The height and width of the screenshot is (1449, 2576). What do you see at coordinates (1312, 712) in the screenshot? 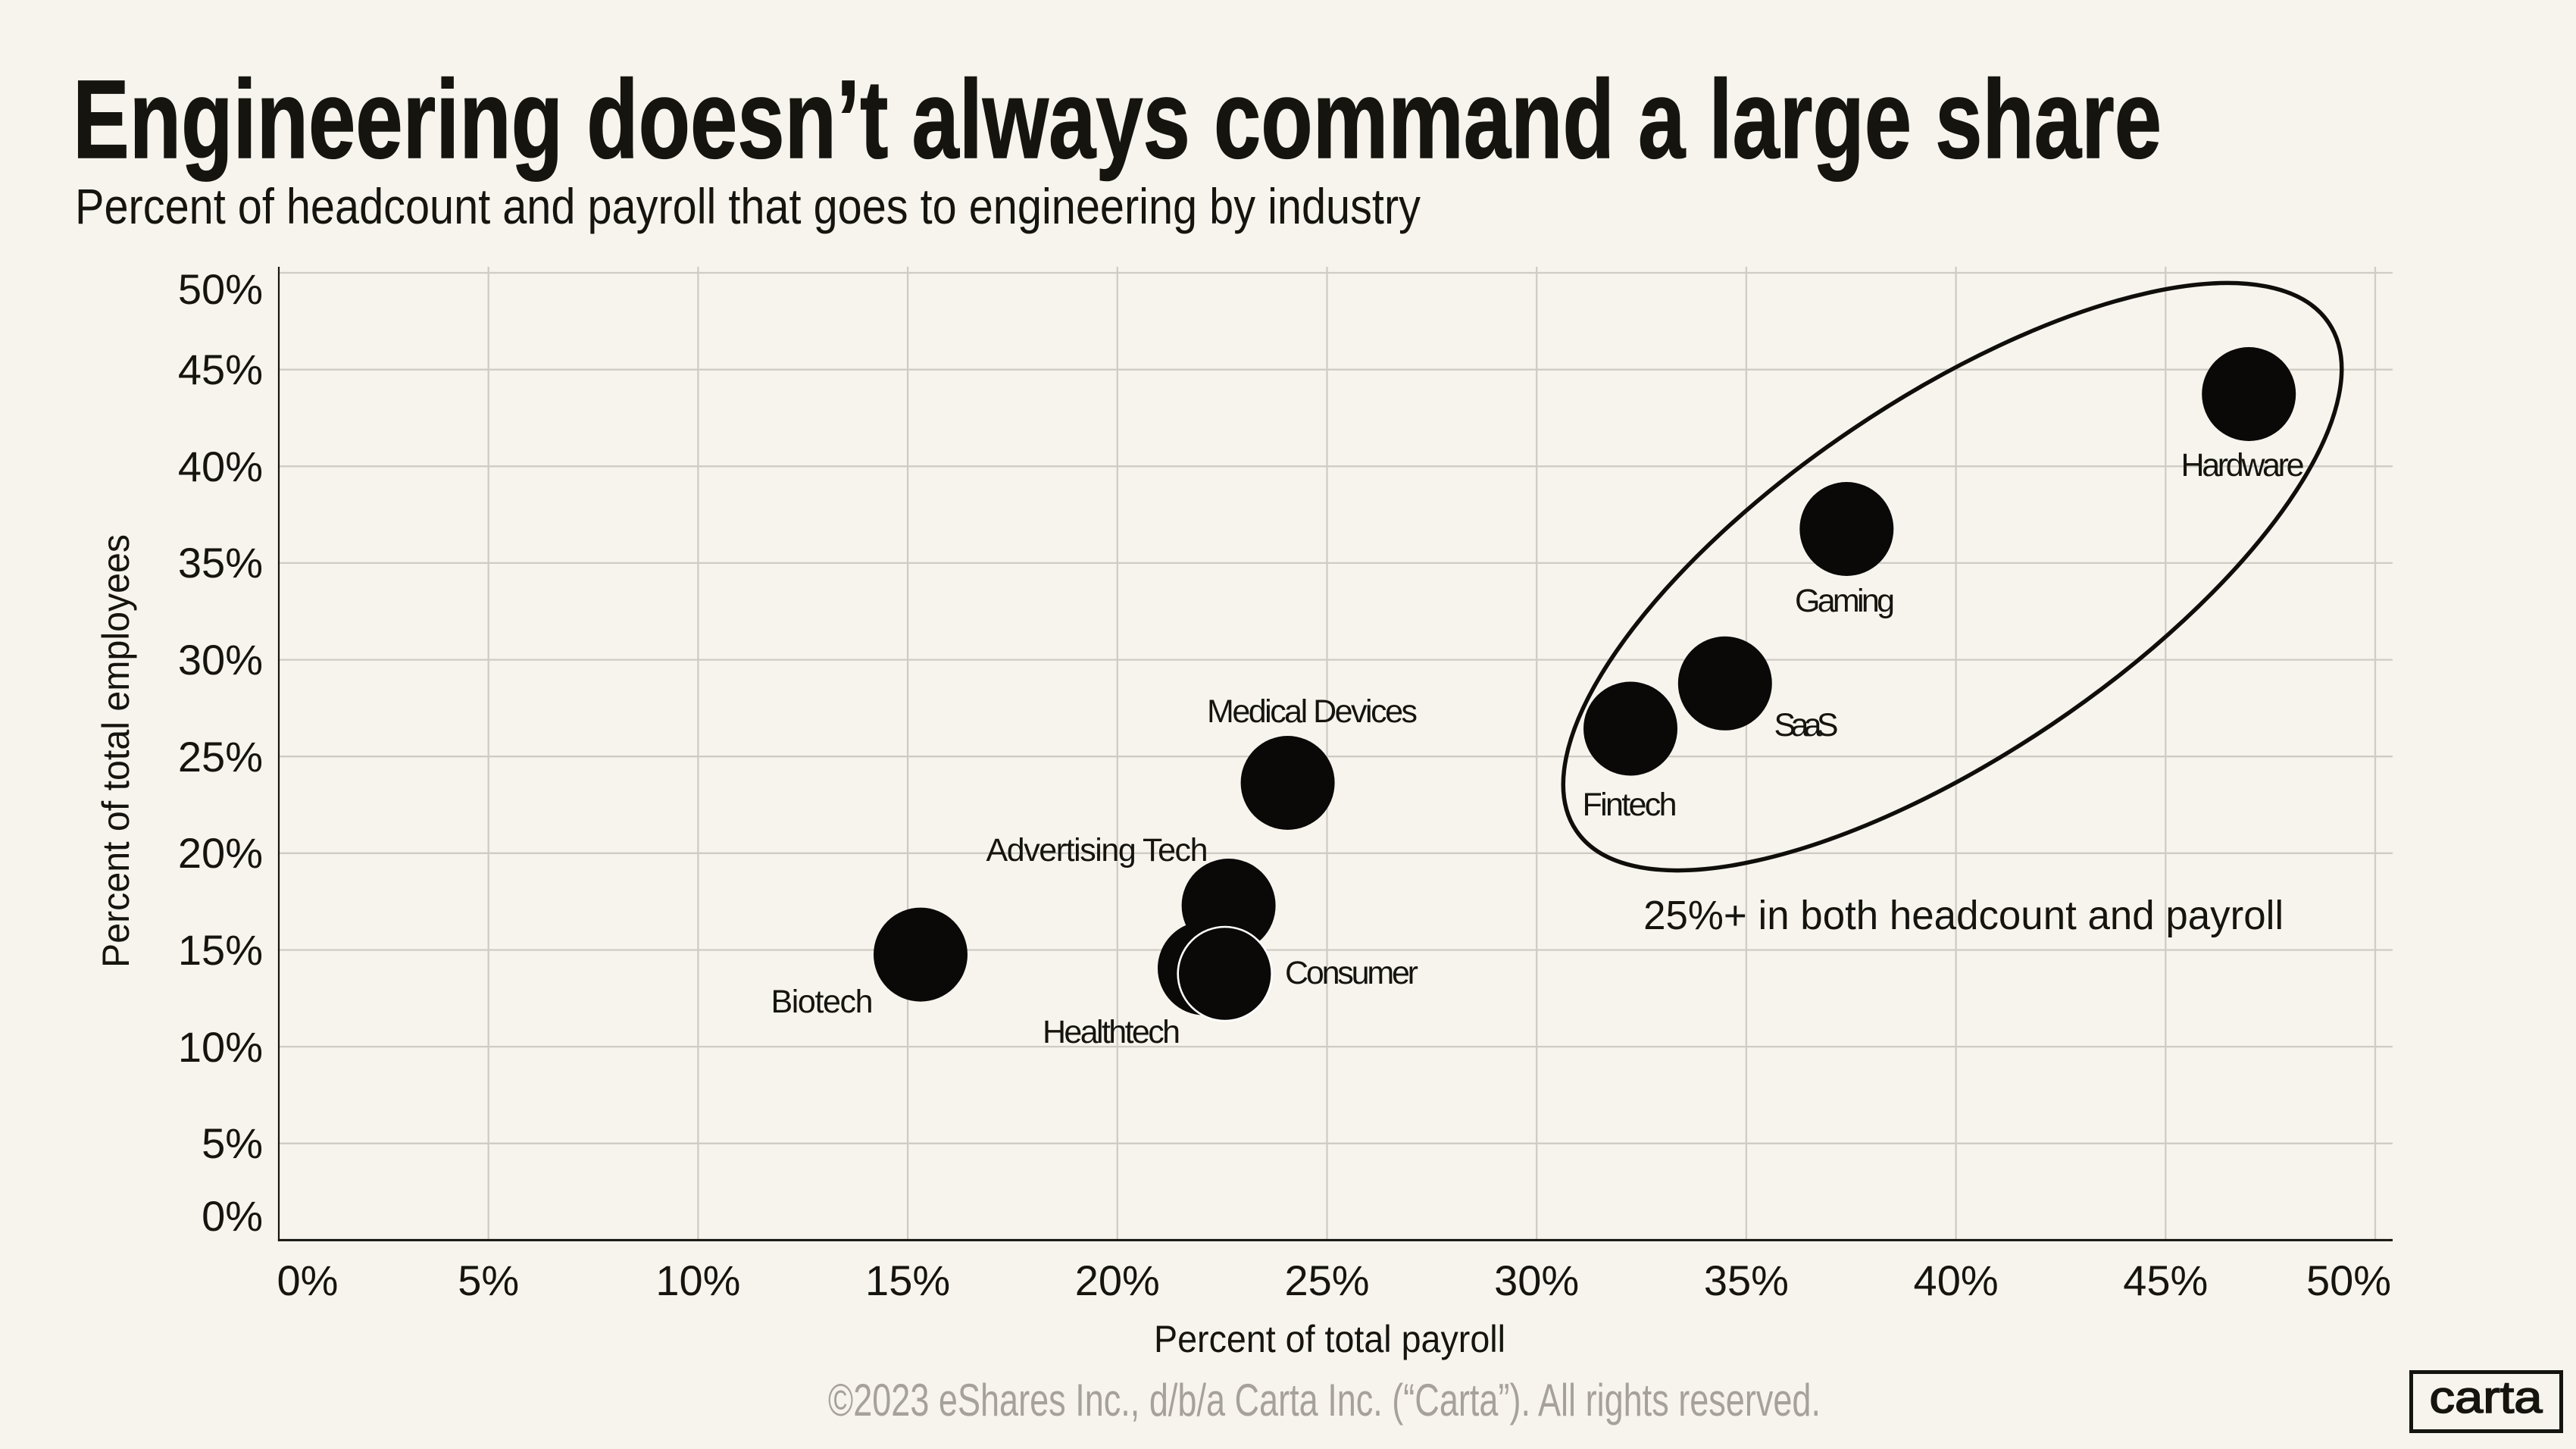
I see `svg-text: Medical Devices` at bounding box center [1312, 712].